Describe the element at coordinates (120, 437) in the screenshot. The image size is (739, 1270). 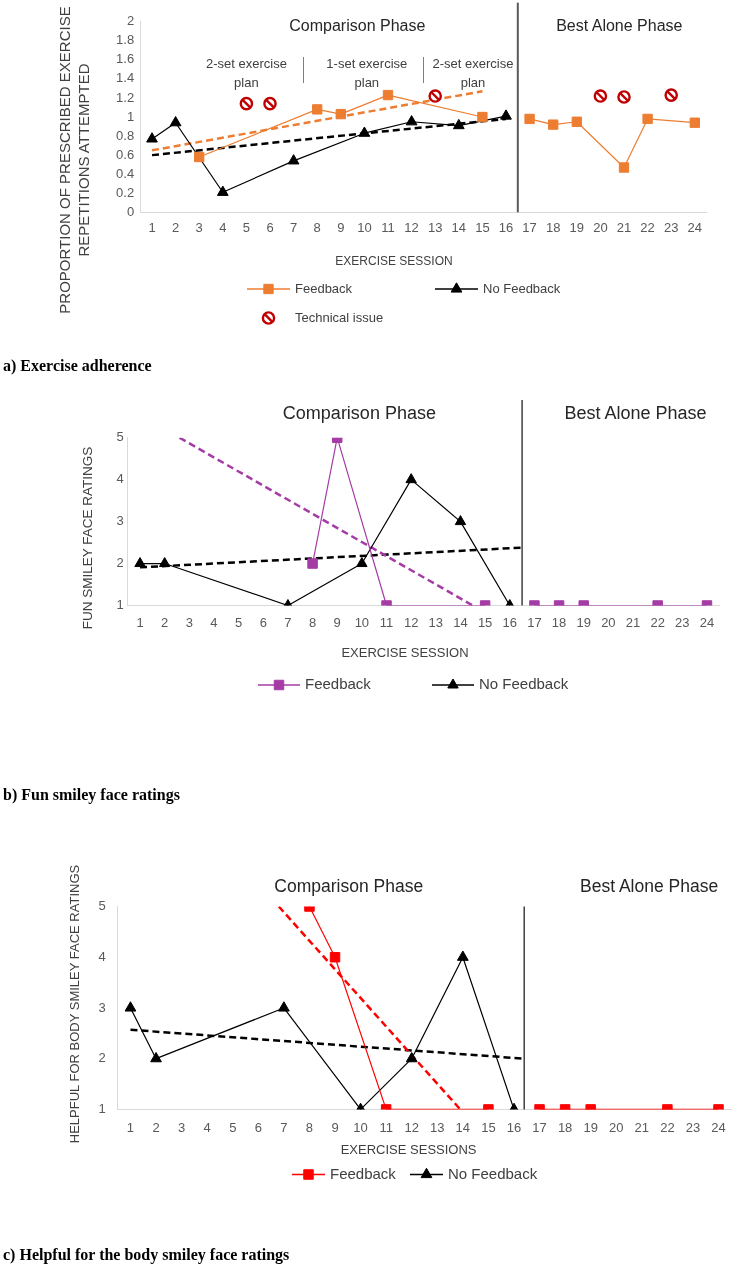
I see `y-tick-label: 5` at that location.